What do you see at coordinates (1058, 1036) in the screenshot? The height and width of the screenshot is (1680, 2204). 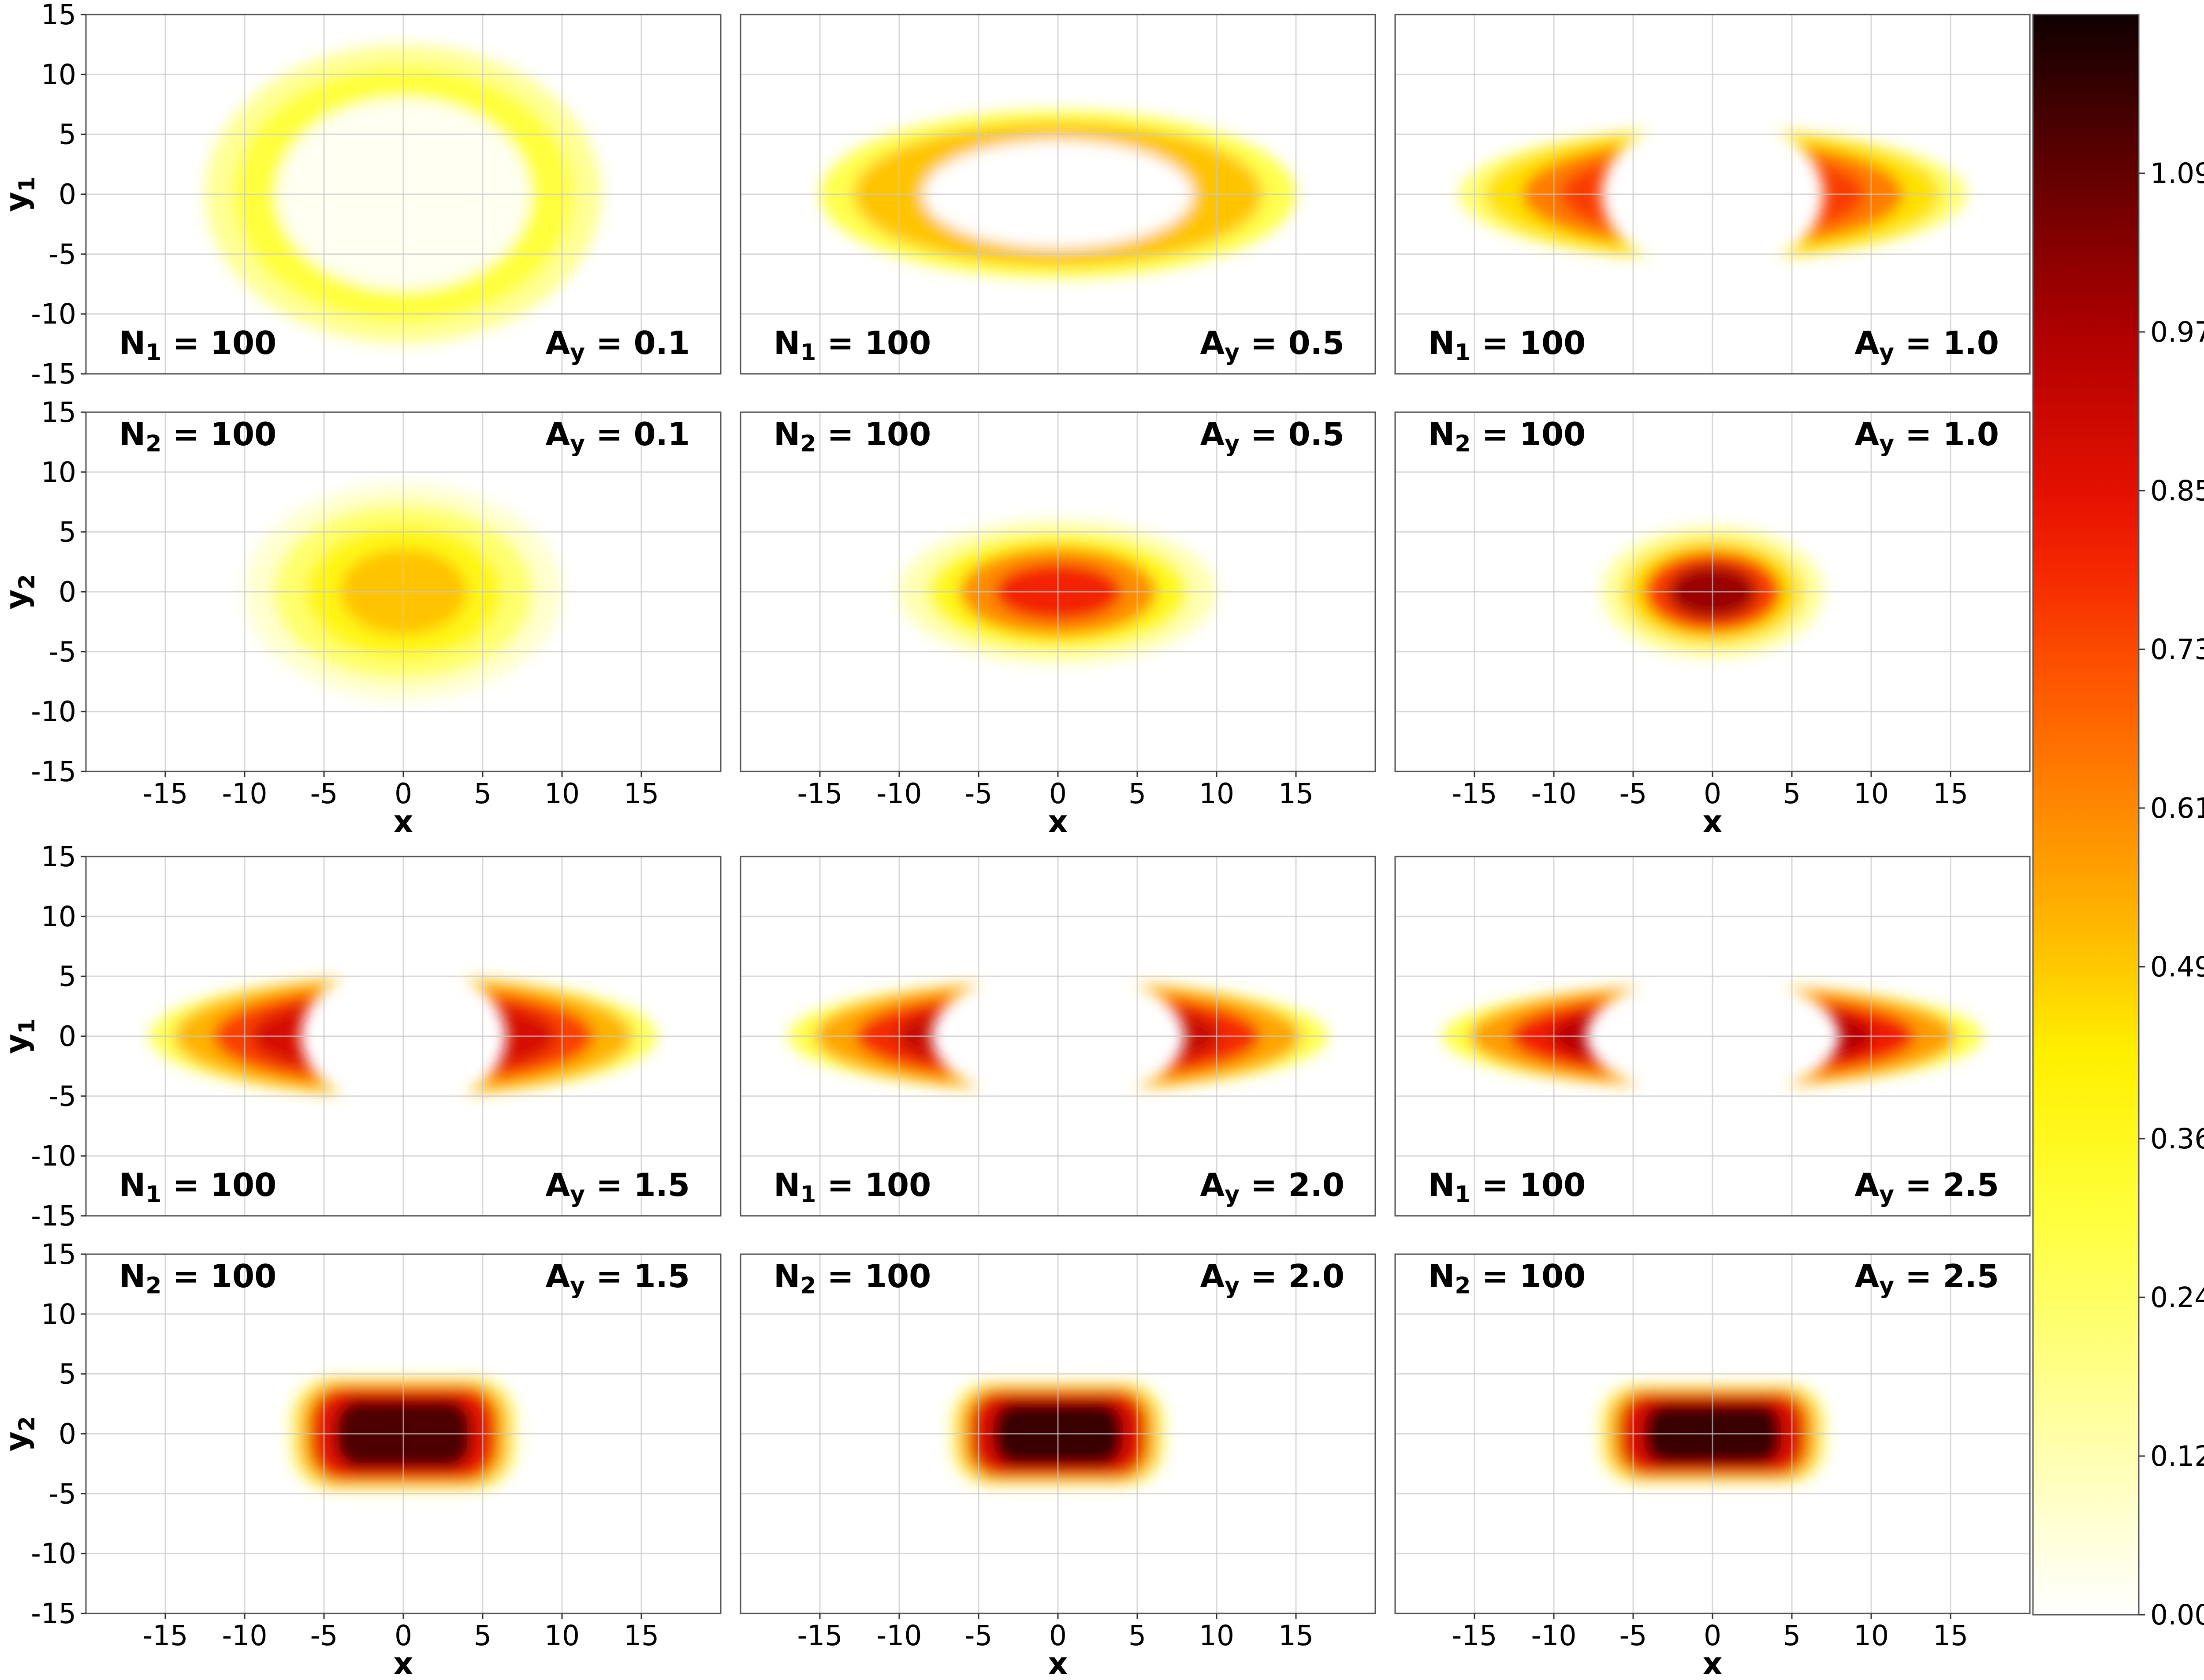 I see `heatmap-panel: N1 = 100 Ay = 2.0` at bounding box center [1058, 1036].